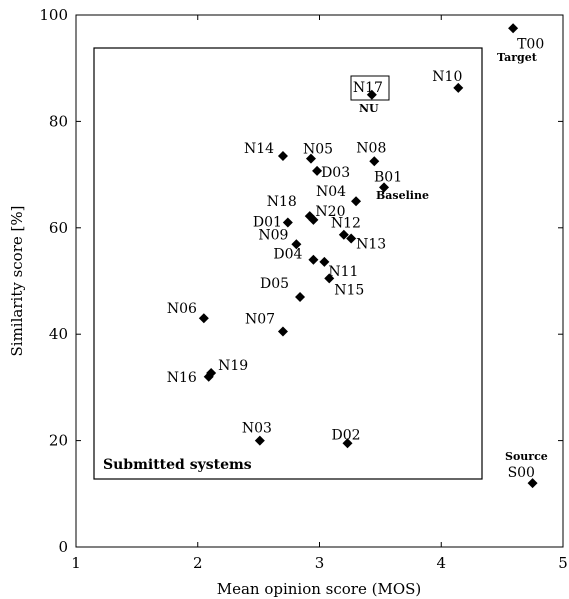 This screenshot has width=569, height=599. I want to click on label-n16: N16, so click(182, 378).